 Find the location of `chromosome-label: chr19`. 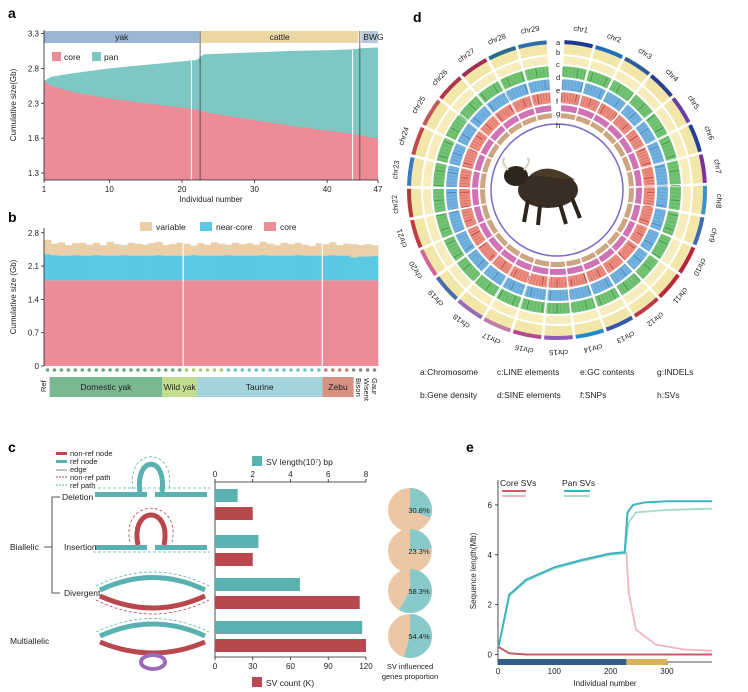

chromosome-label: chr19 is located at coordinates (435, 298).